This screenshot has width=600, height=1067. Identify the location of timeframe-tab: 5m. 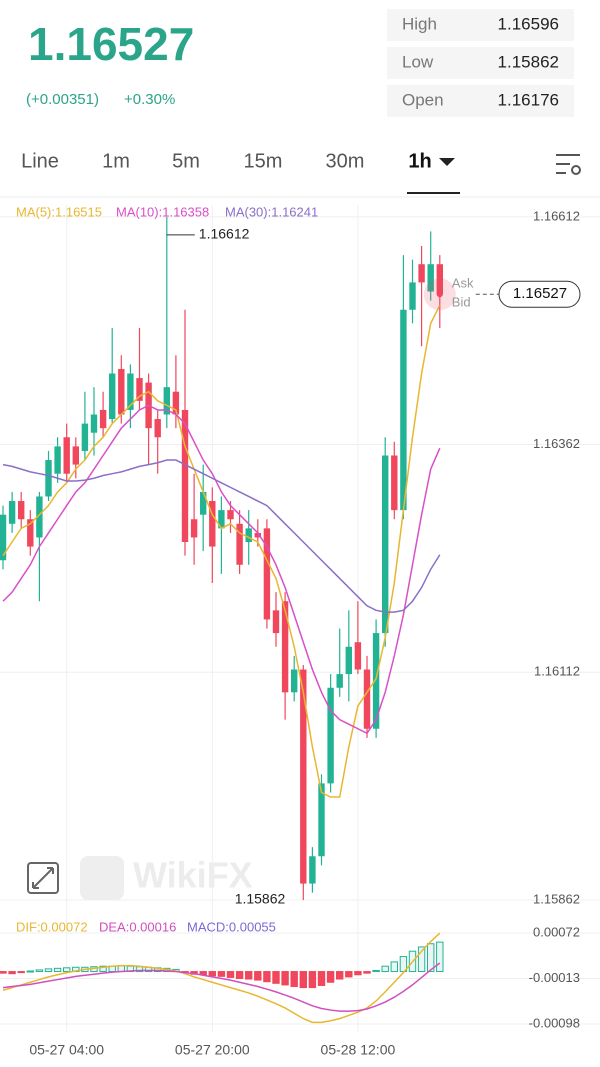
(186, 161).